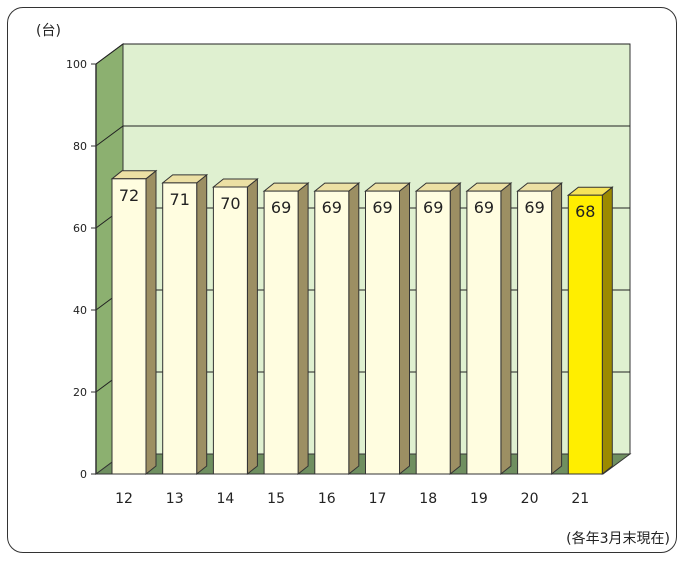  I want to click on x-axis: 12 13 14 15 16 17 18 19 20 21, so click(352, 499).